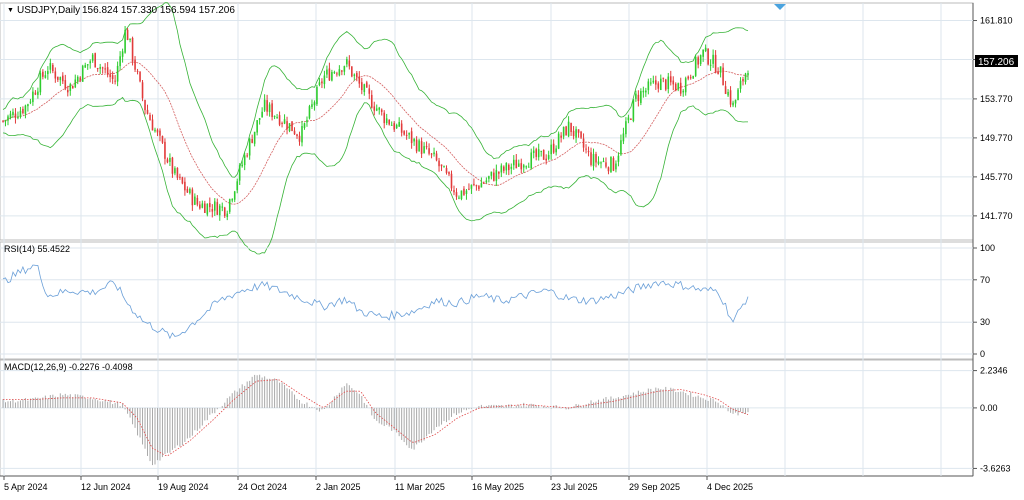 The width and height of the screenshot is (1024, 500). I want to click on shift-marker-icon, so click(780, 7).